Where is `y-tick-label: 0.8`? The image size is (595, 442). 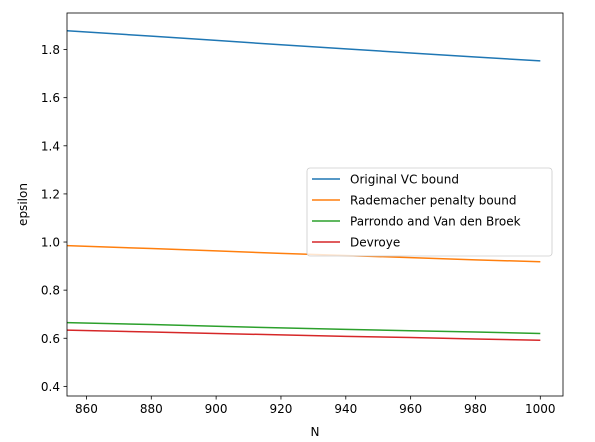
y-tick-label: 0.8 is located at coordinates (50, 291).